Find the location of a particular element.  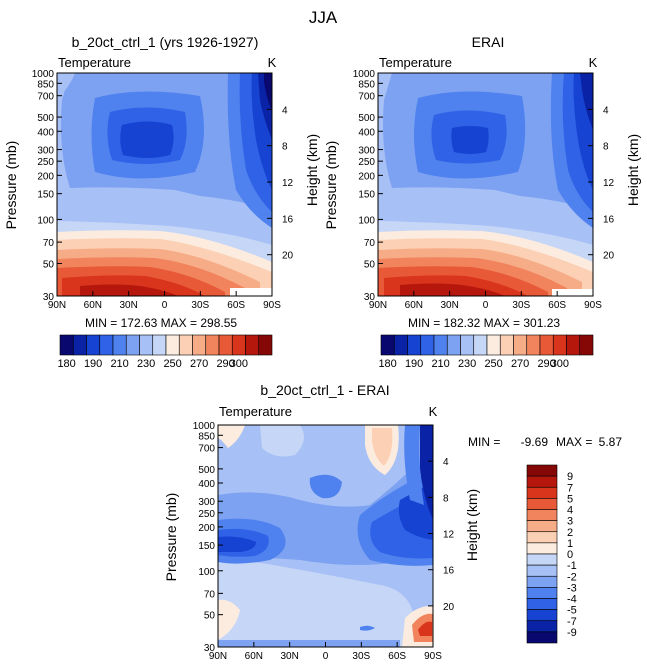

min-value: -9.69 is located at coordinates (535, 442).